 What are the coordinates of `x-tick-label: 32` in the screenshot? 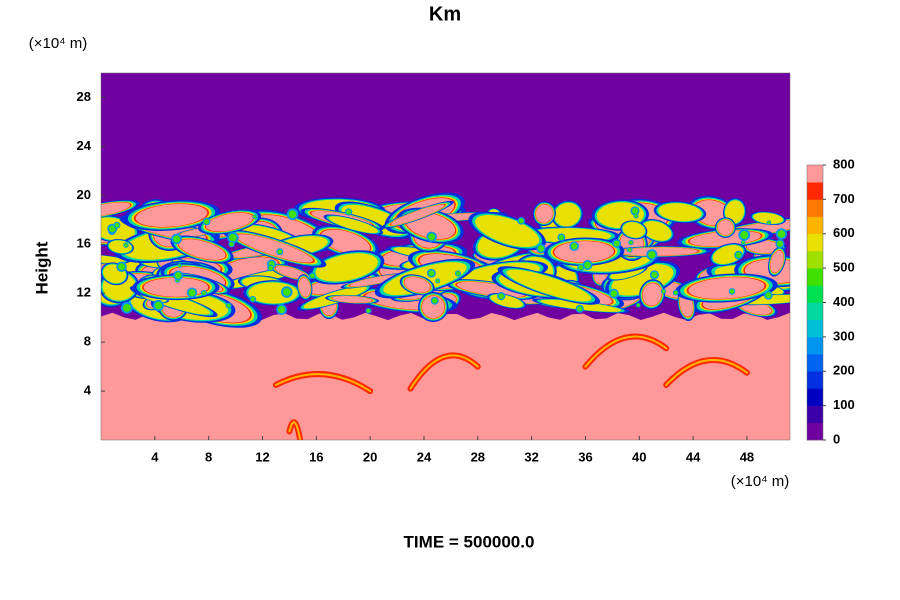 It's located at (531, 456).